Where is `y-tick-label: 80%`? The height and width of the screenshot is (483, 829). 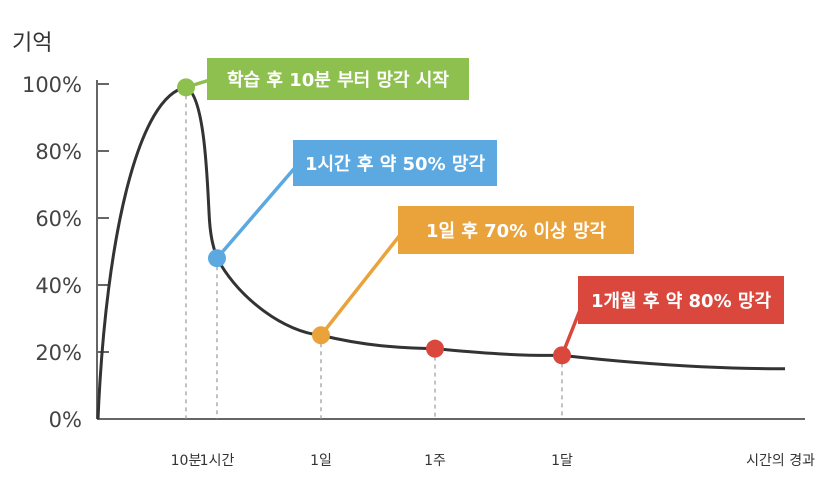
y-tick-label: 80% is located at coordinates (58, 152).